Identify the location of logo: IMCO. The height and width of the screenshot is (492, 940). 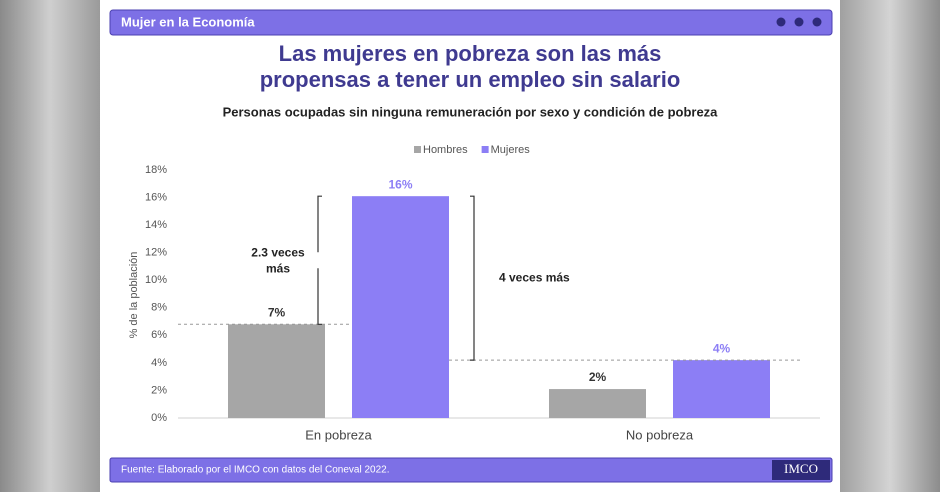
(801, 468).